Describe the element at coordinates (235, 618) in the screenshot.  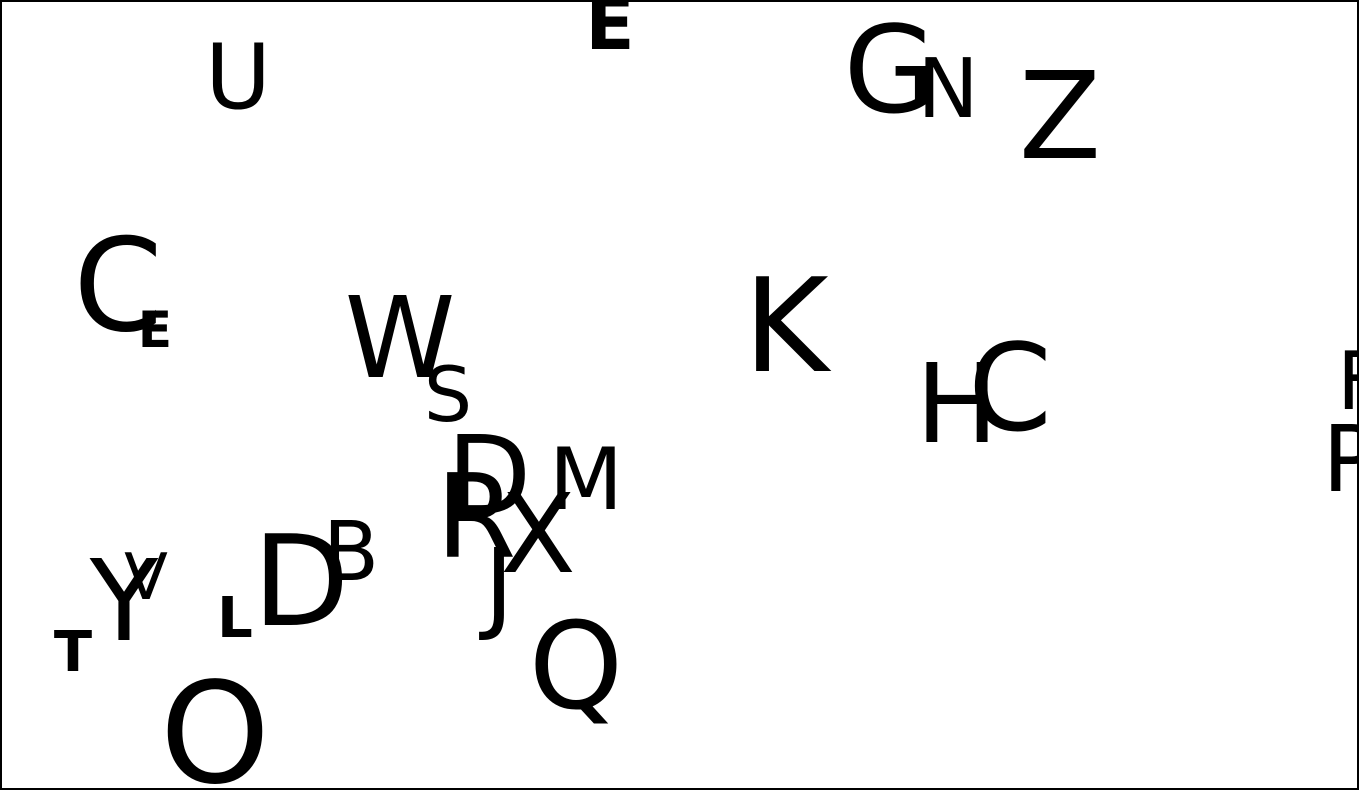
I see `letter-l: L` at that location.